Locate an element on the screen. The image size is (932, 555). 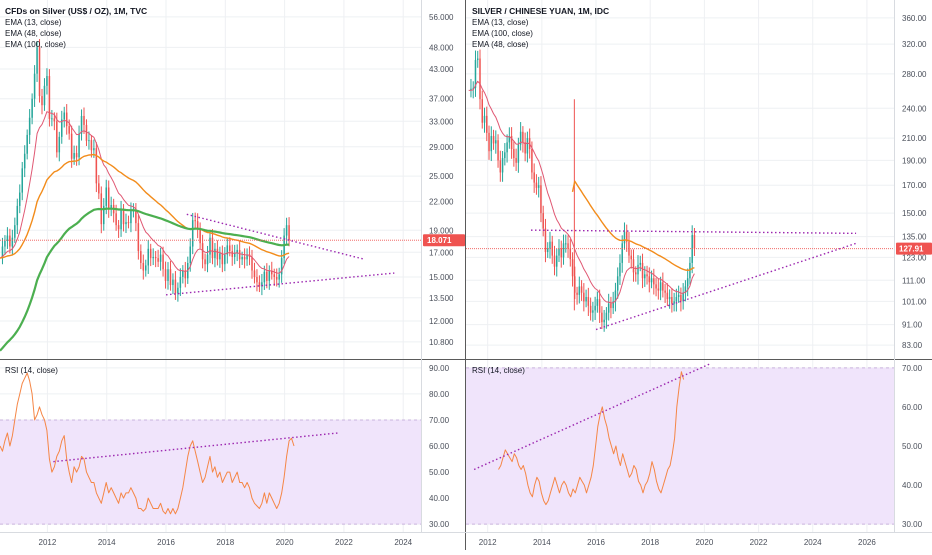
price-tick-label: 123.00 is located at coordinates (914, 257).